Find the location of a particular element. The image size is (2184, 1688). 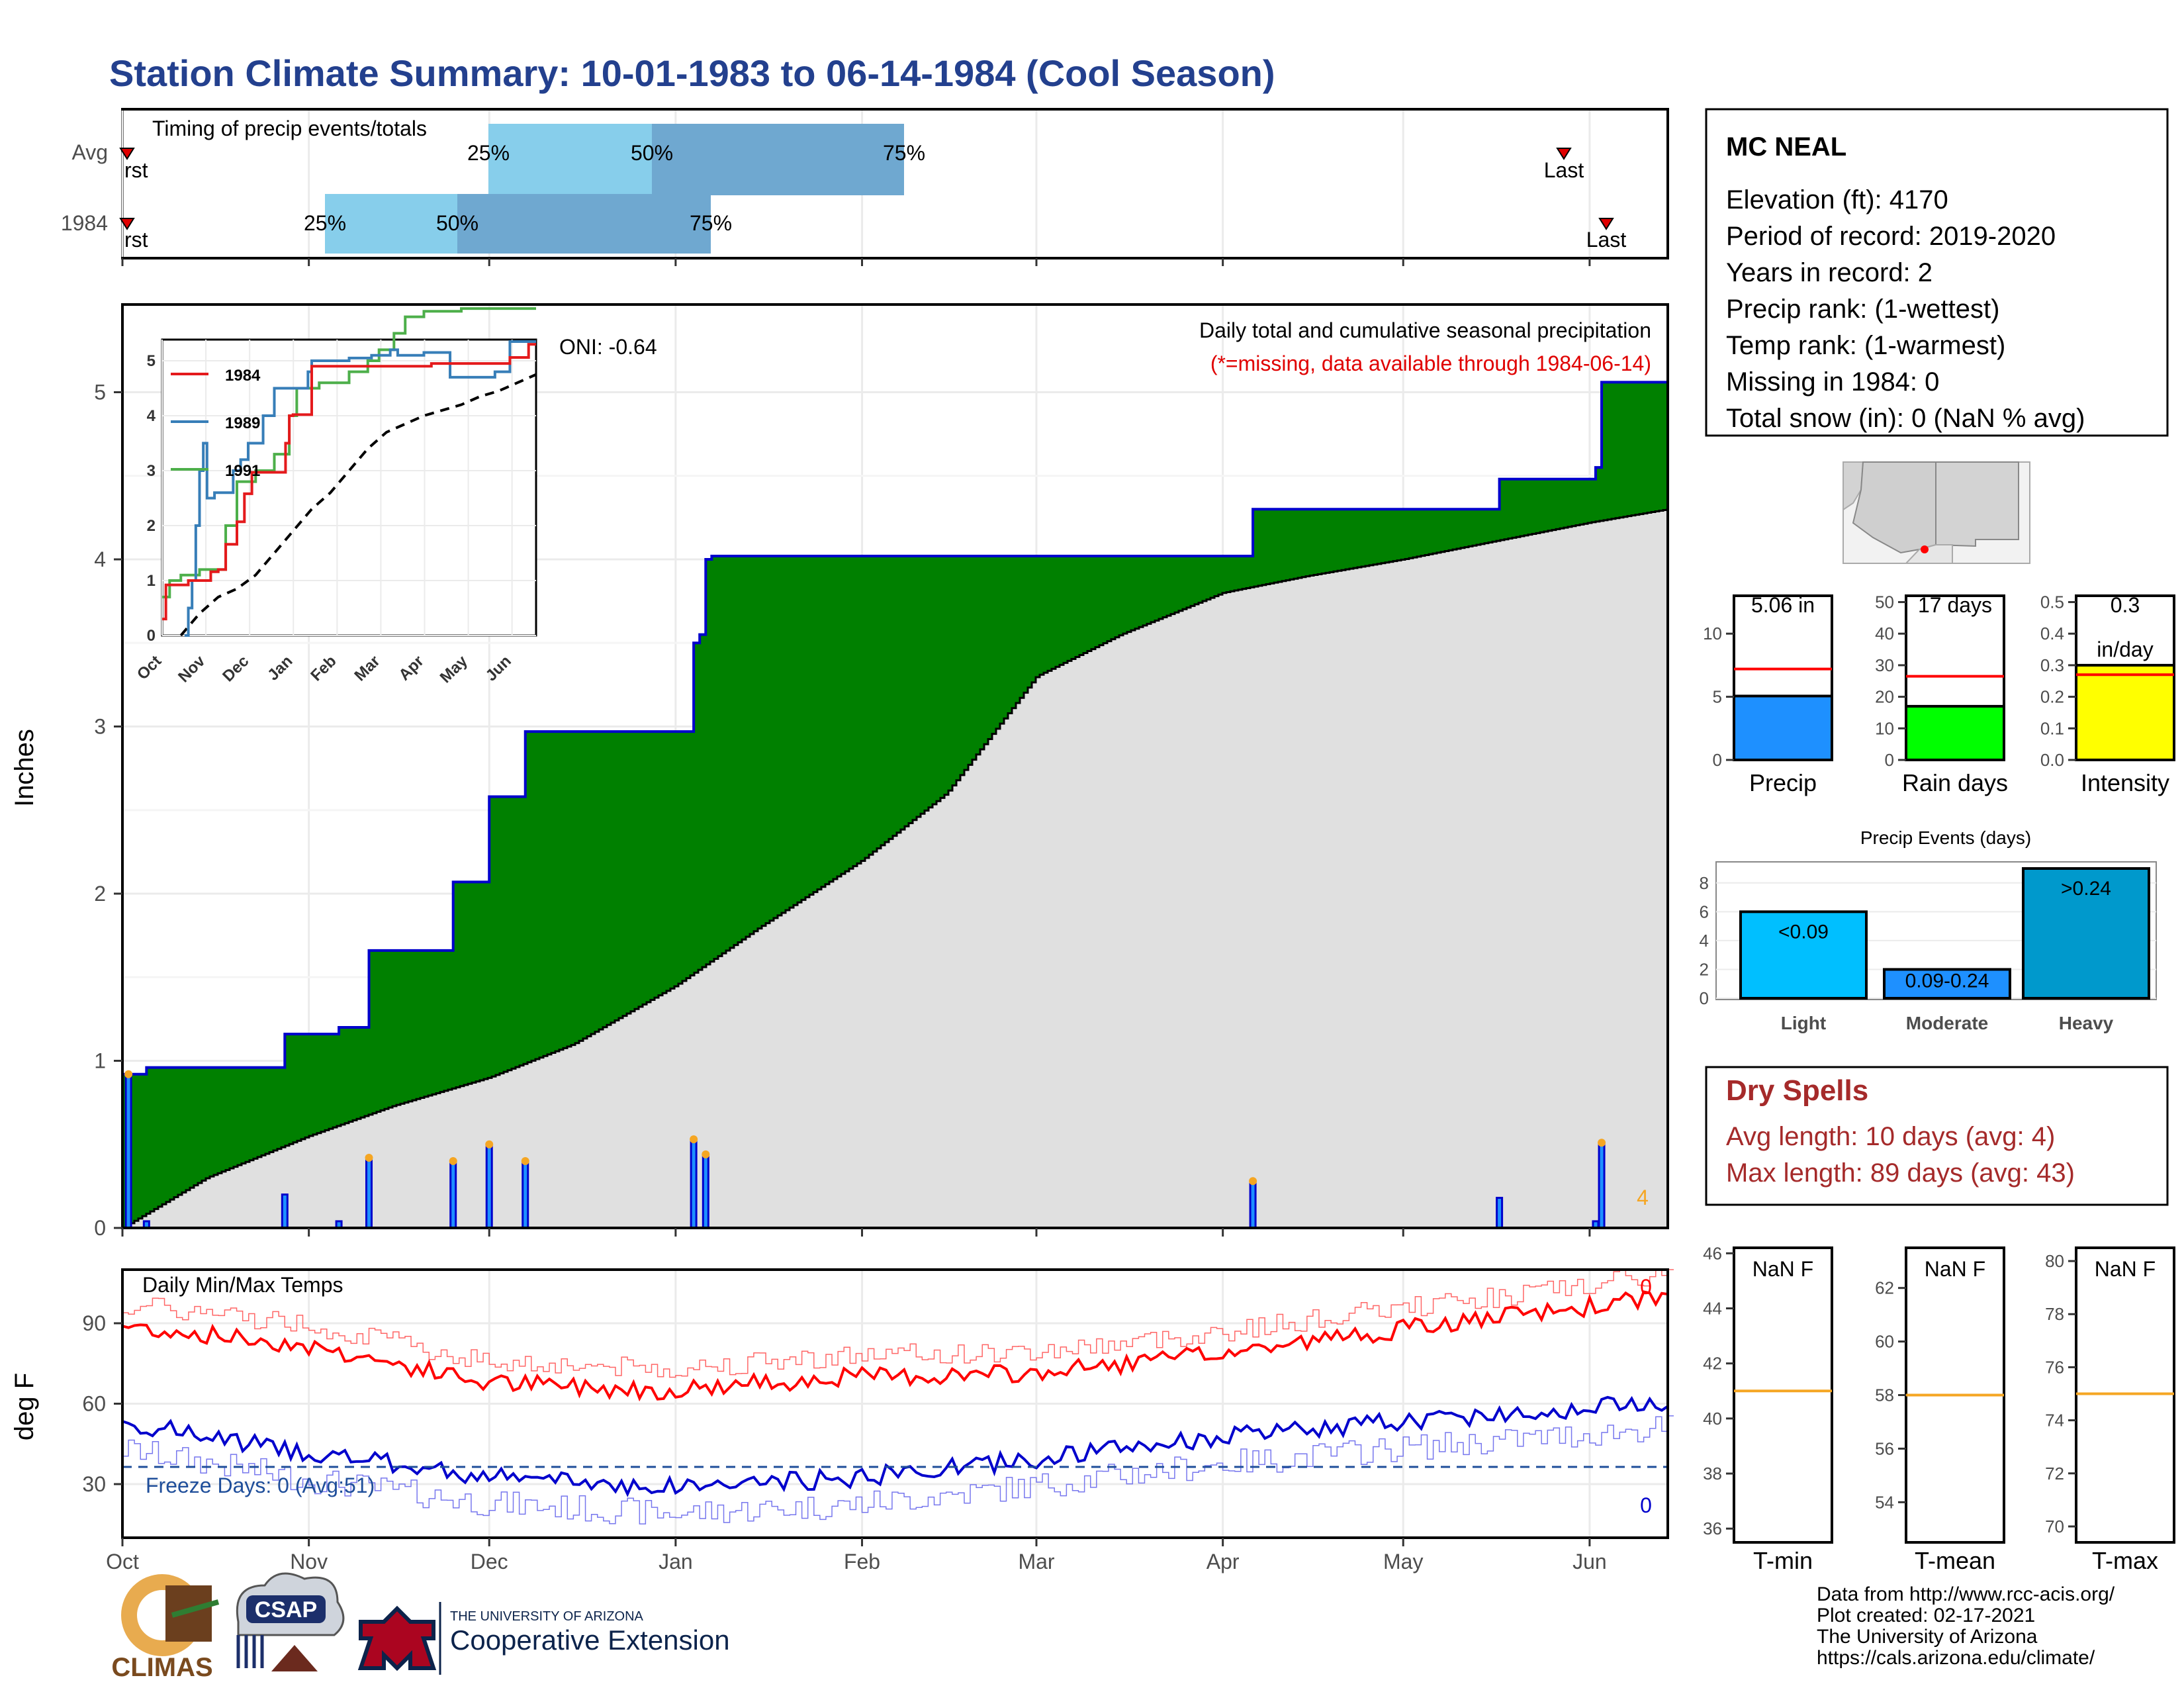

temp-gauge-label: T-max is located at coordinates (2125, 1560).